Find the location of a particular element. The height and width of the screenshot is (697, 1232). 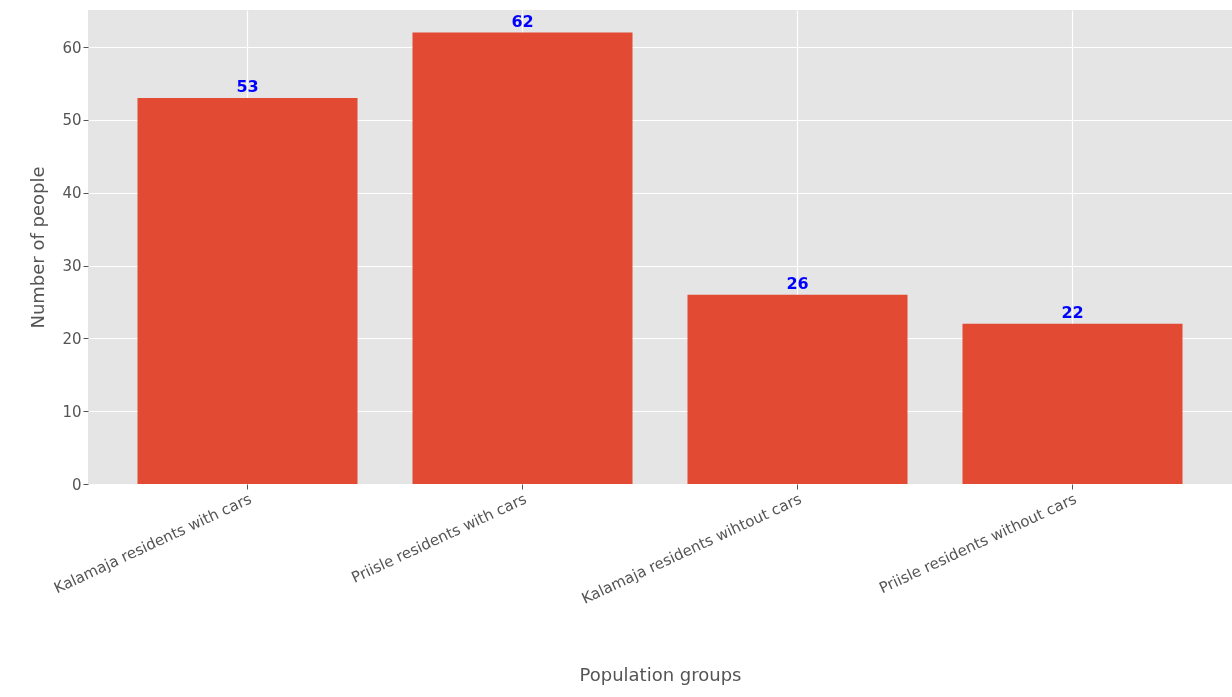

y-tick-label: 60 is located at coordinates (72, 47).